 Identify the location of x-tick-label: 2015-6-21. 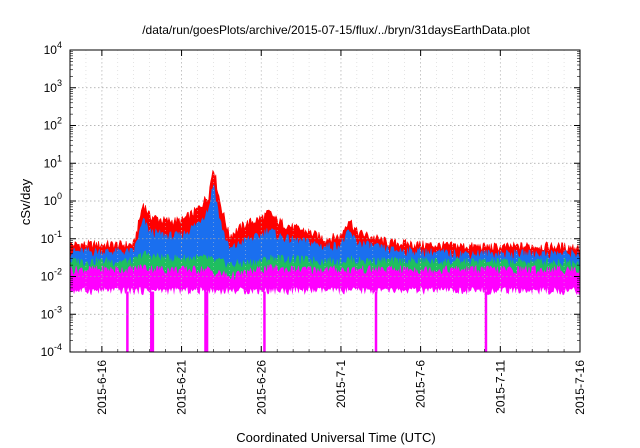
(182, 387).